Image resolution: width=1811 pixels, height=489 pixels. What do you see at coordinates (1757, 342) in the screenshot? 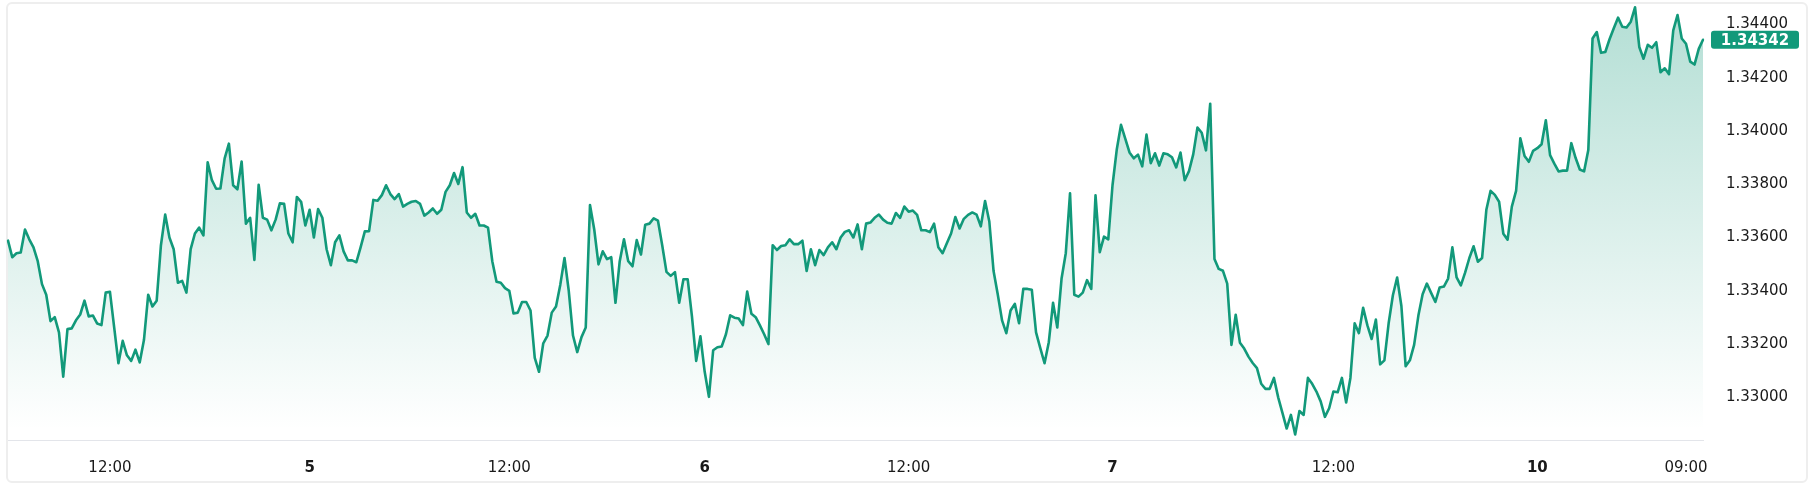
I see `y-tick-label: 1.33200` at bounding box center [1757, 342].